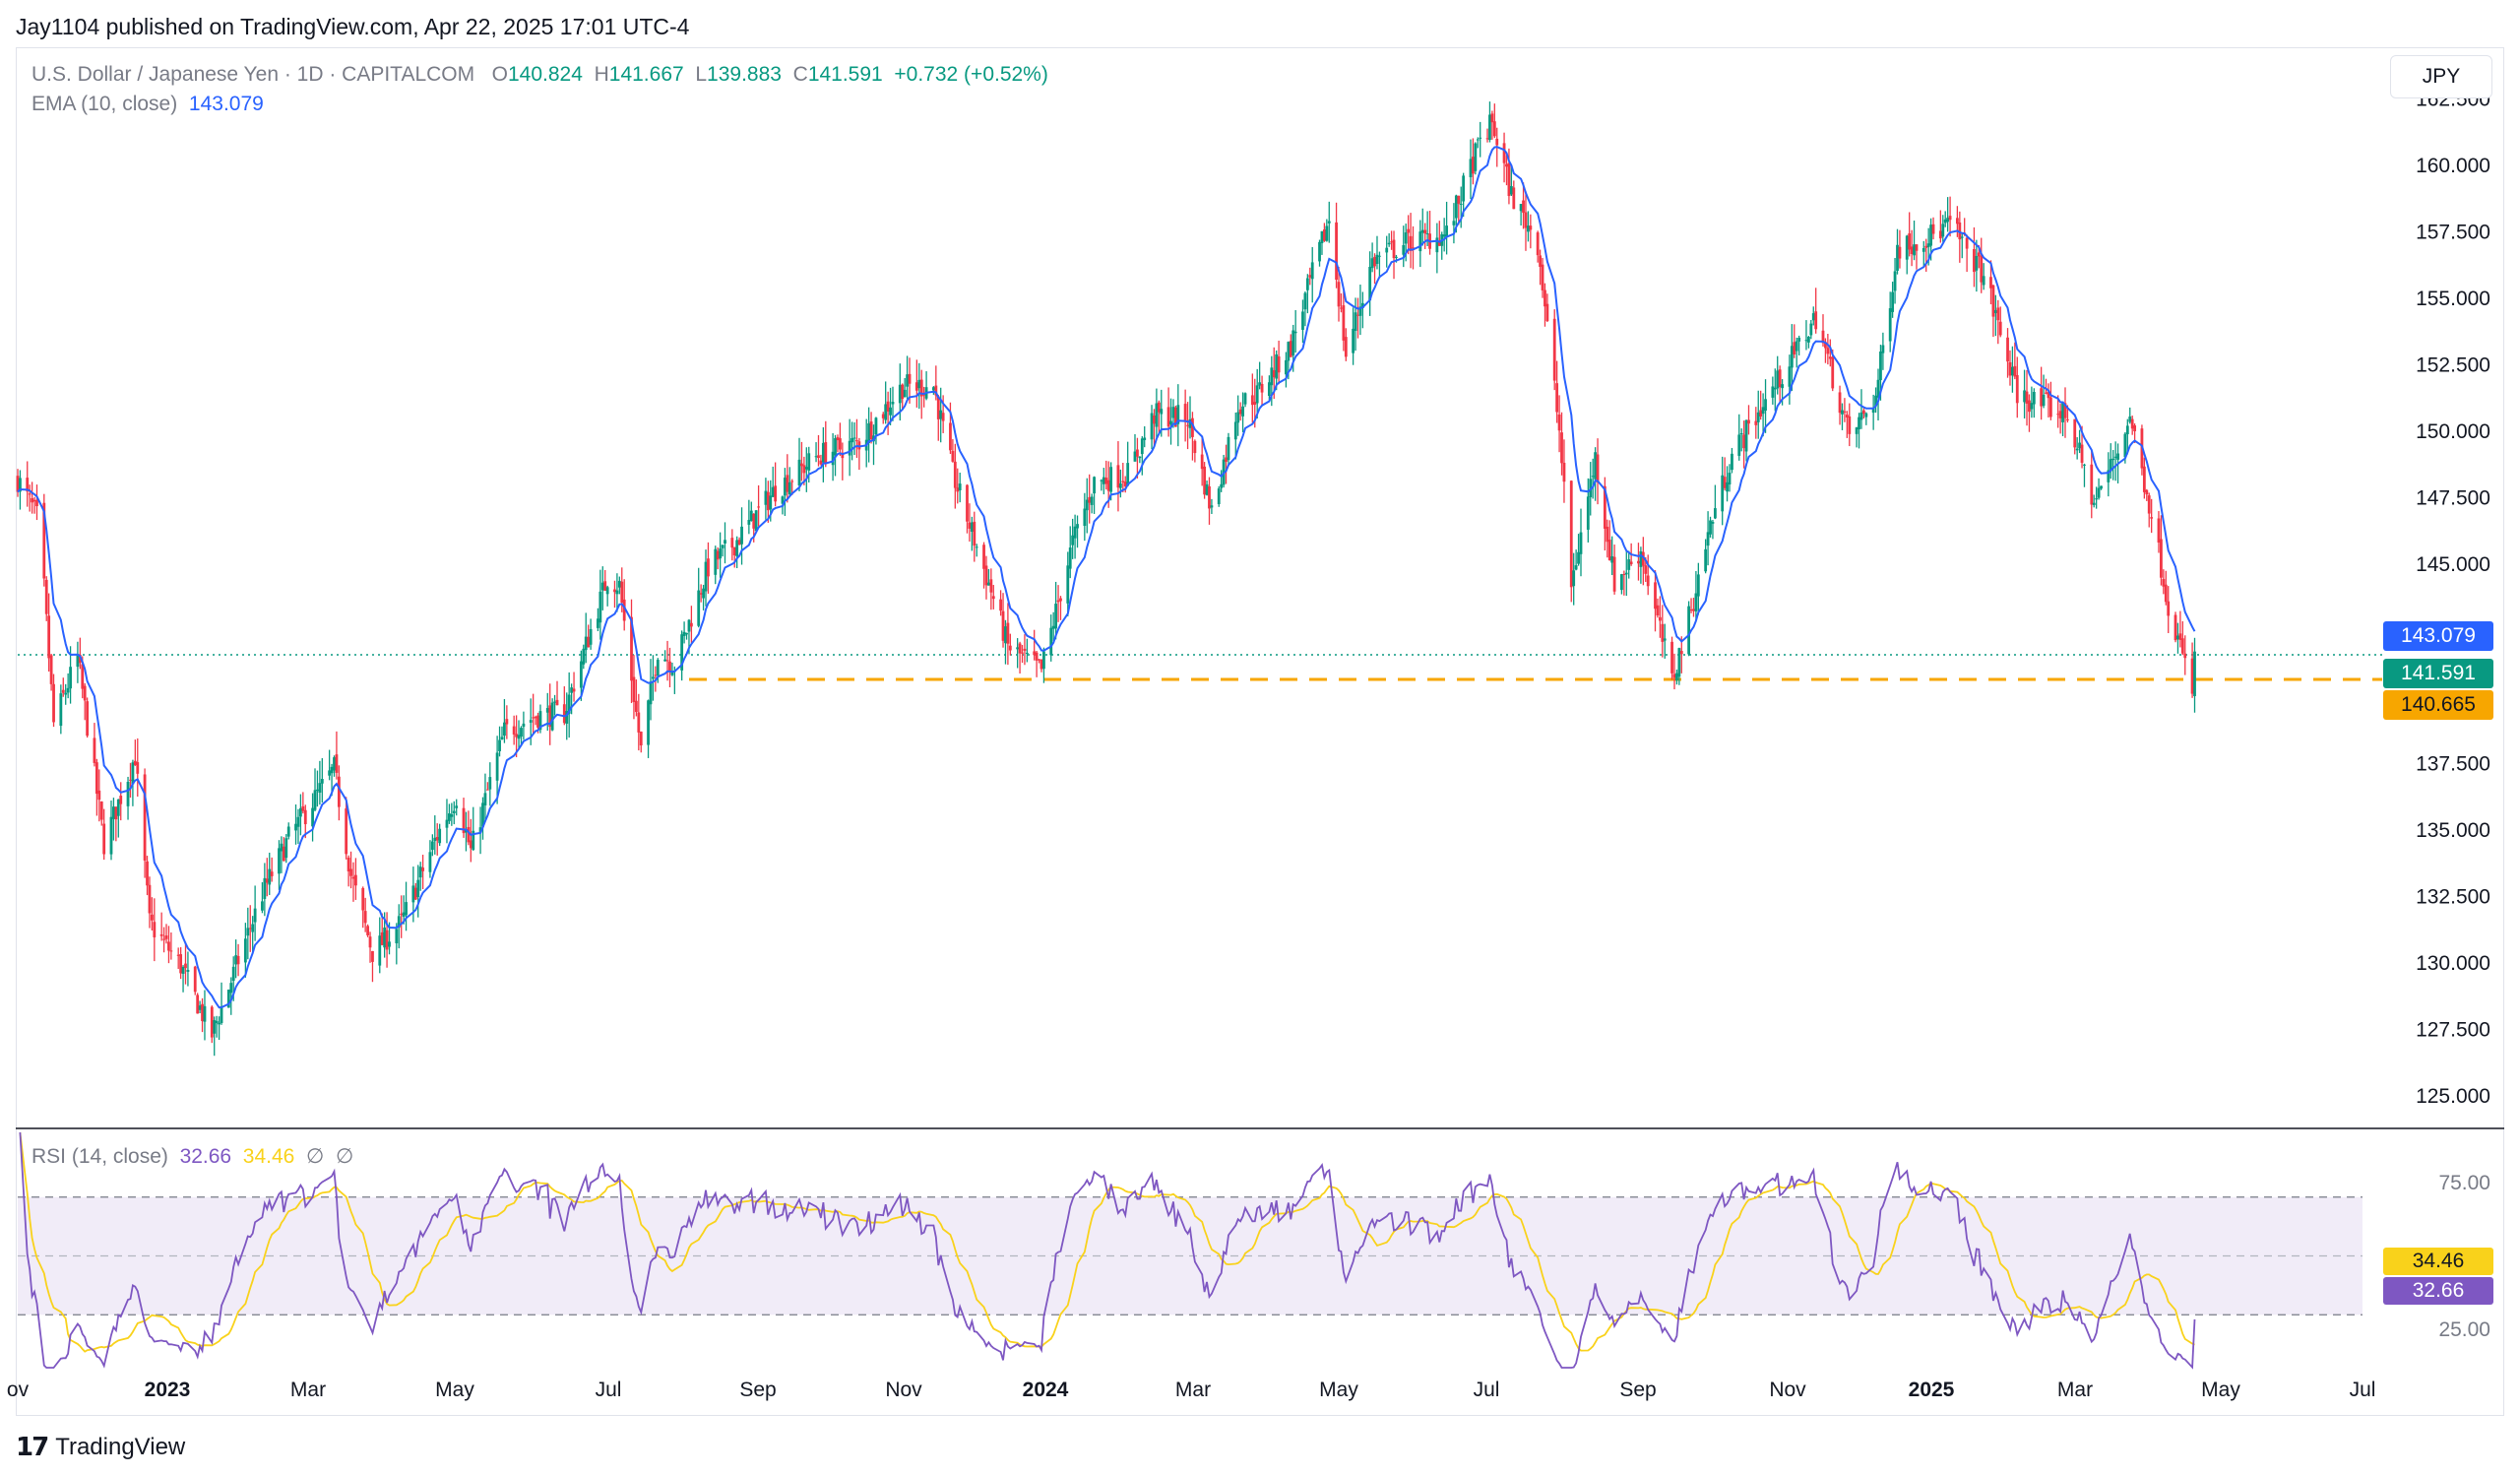 This screenshot has width=2520, height=1476. Describe the element at coordinates (971, 74) in the screenshot. I see `change-value: +0.732 (+0.52%)` at that location.